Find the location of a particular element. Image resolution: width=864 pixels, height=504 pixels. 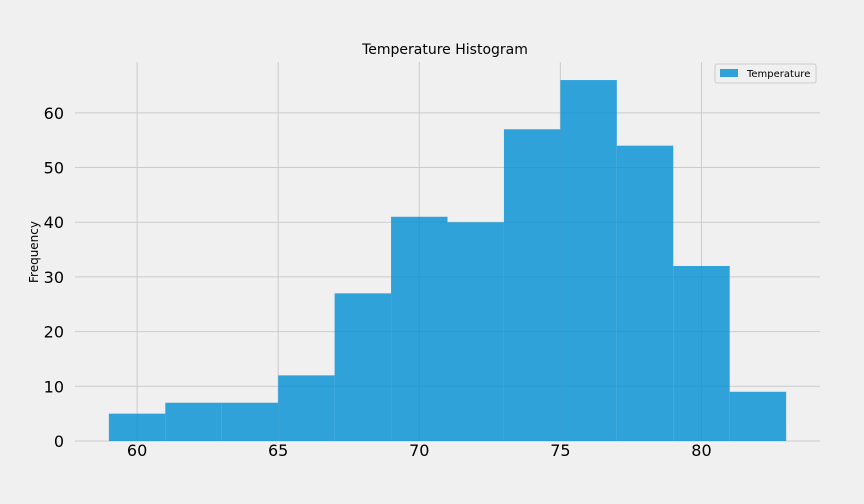

legend-box is located at coordinates (765, 73).